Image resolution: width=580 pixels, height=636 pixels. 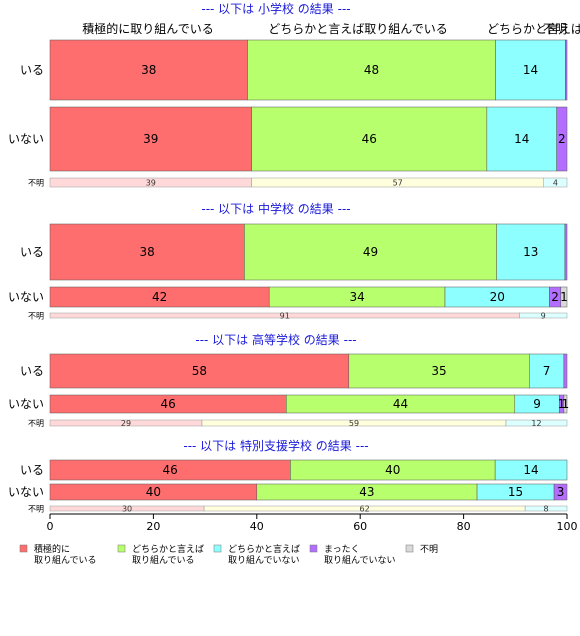 I want to click on data-label: 58, so click(x=199, y=371).